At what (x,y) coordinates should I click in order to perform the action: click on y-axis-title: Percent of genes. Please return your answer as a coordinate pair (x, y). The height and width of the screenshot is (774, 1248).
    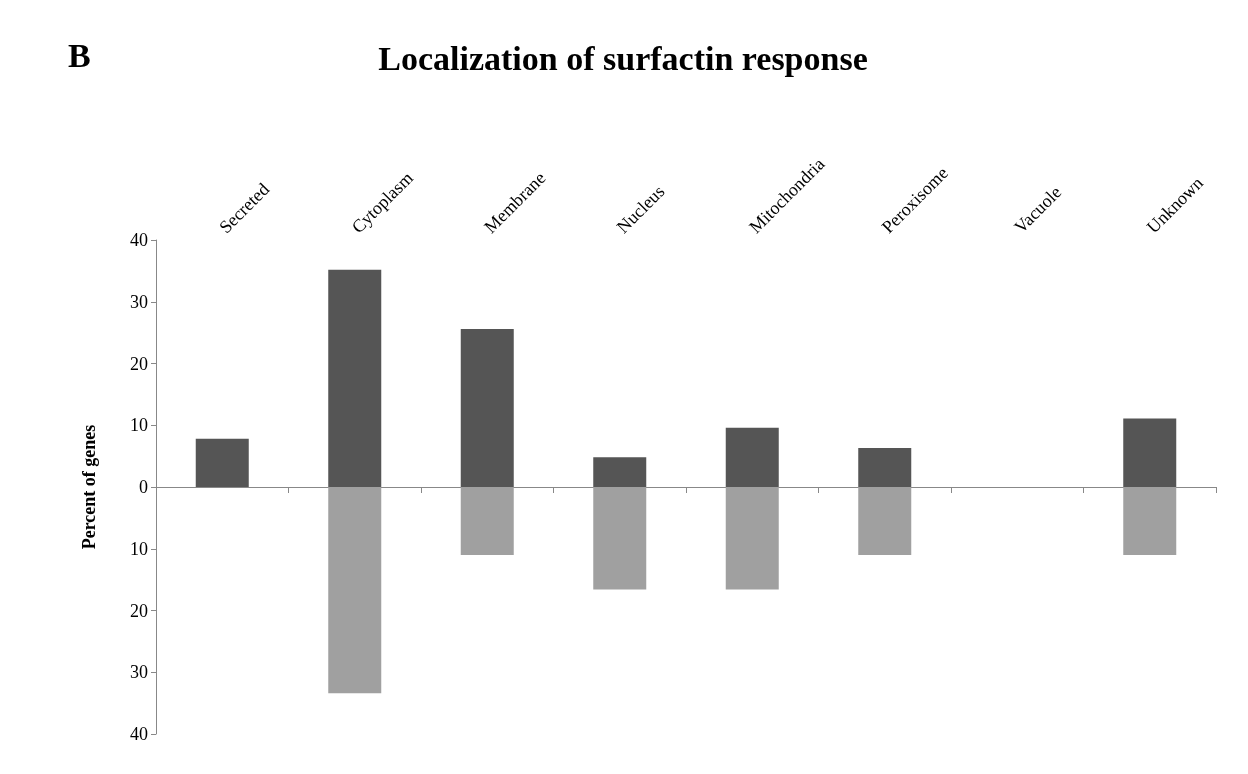
    Looking at the image, I should click on (89, 487).